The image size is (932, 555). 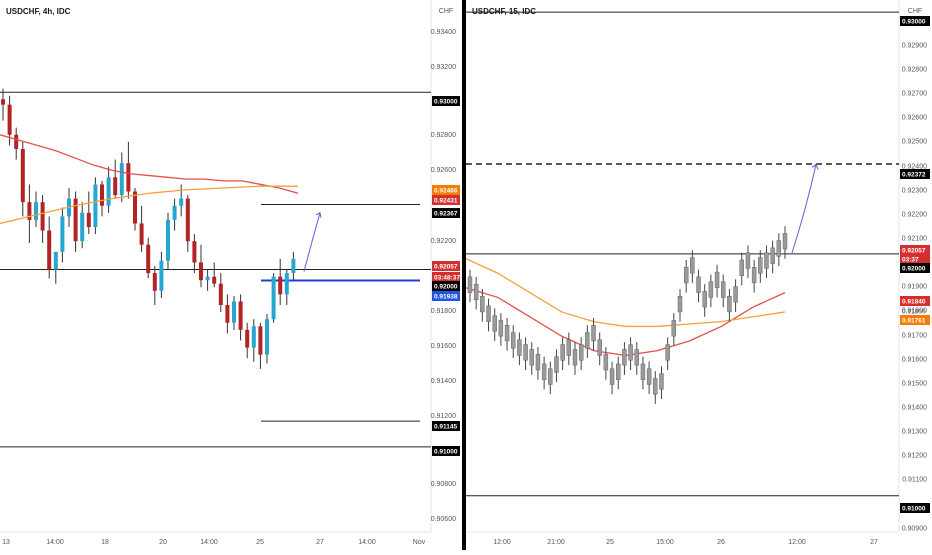 I want to click on ma-orange-line, so click(x=625, y=293).